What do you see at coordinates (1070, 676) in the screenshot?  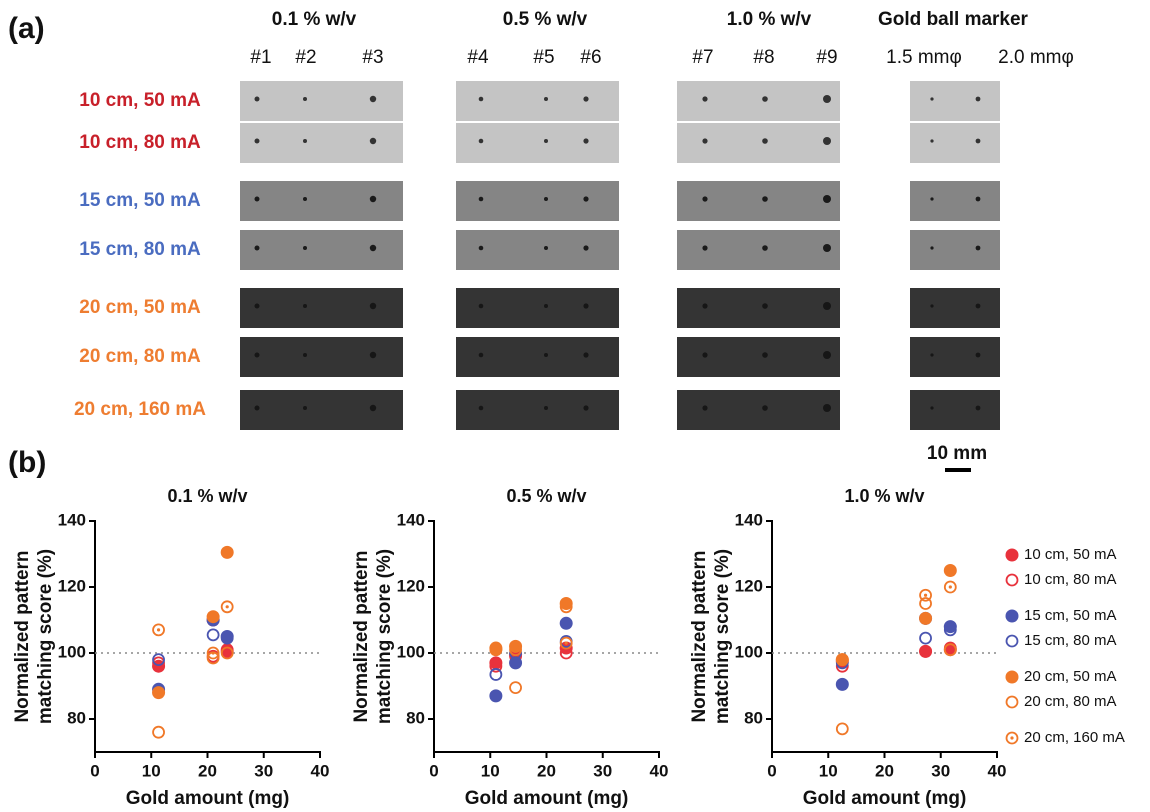 I see `legend-label: 20 cm, 50 mA` at bounding box center [1070, 676].